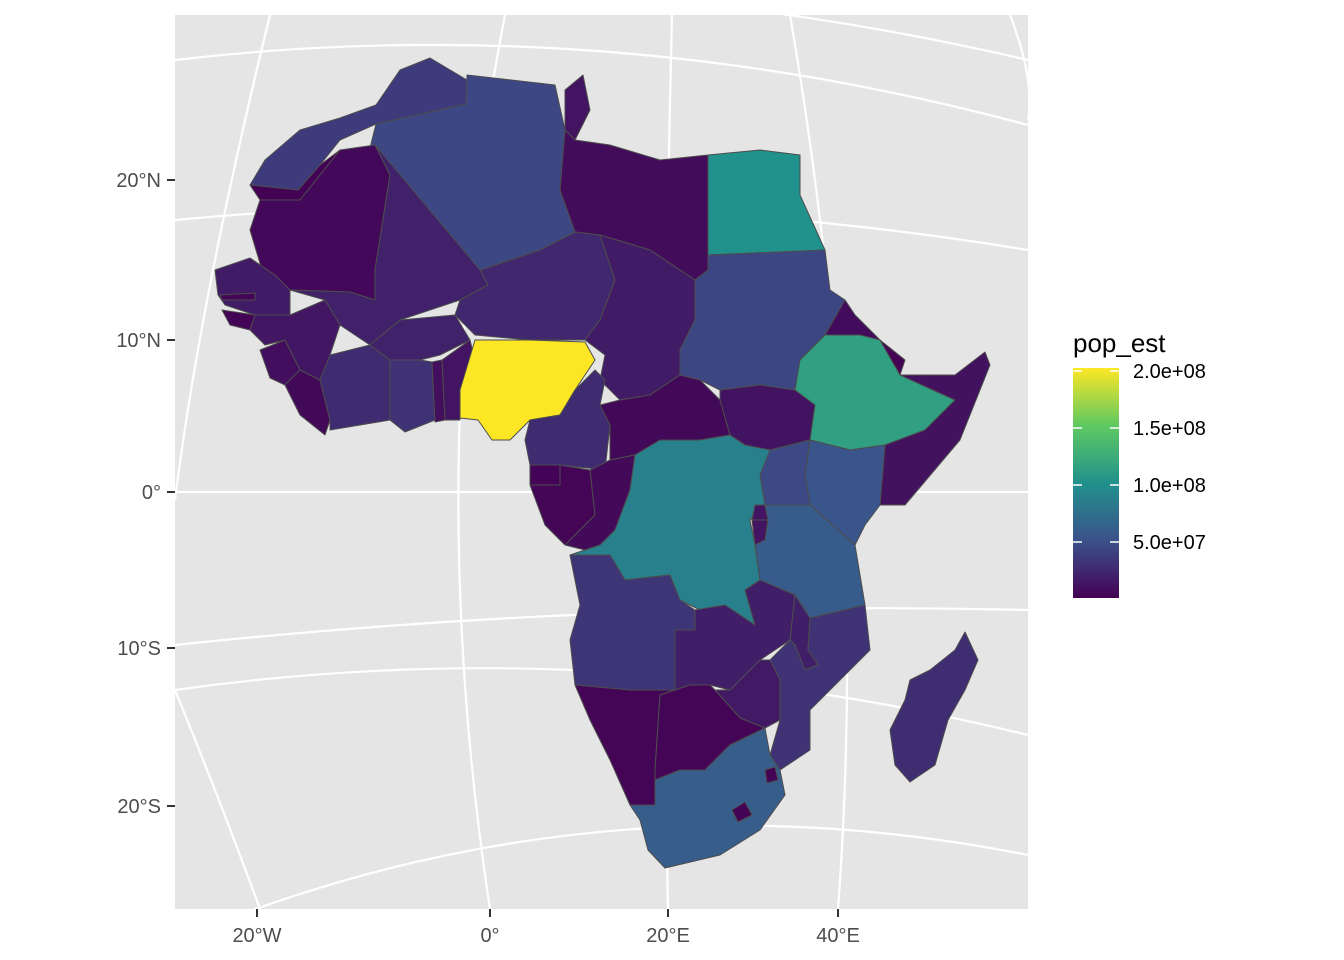  I want to click on x-axis: 20°W 0° 20°E 40°E, so click(546, 928).